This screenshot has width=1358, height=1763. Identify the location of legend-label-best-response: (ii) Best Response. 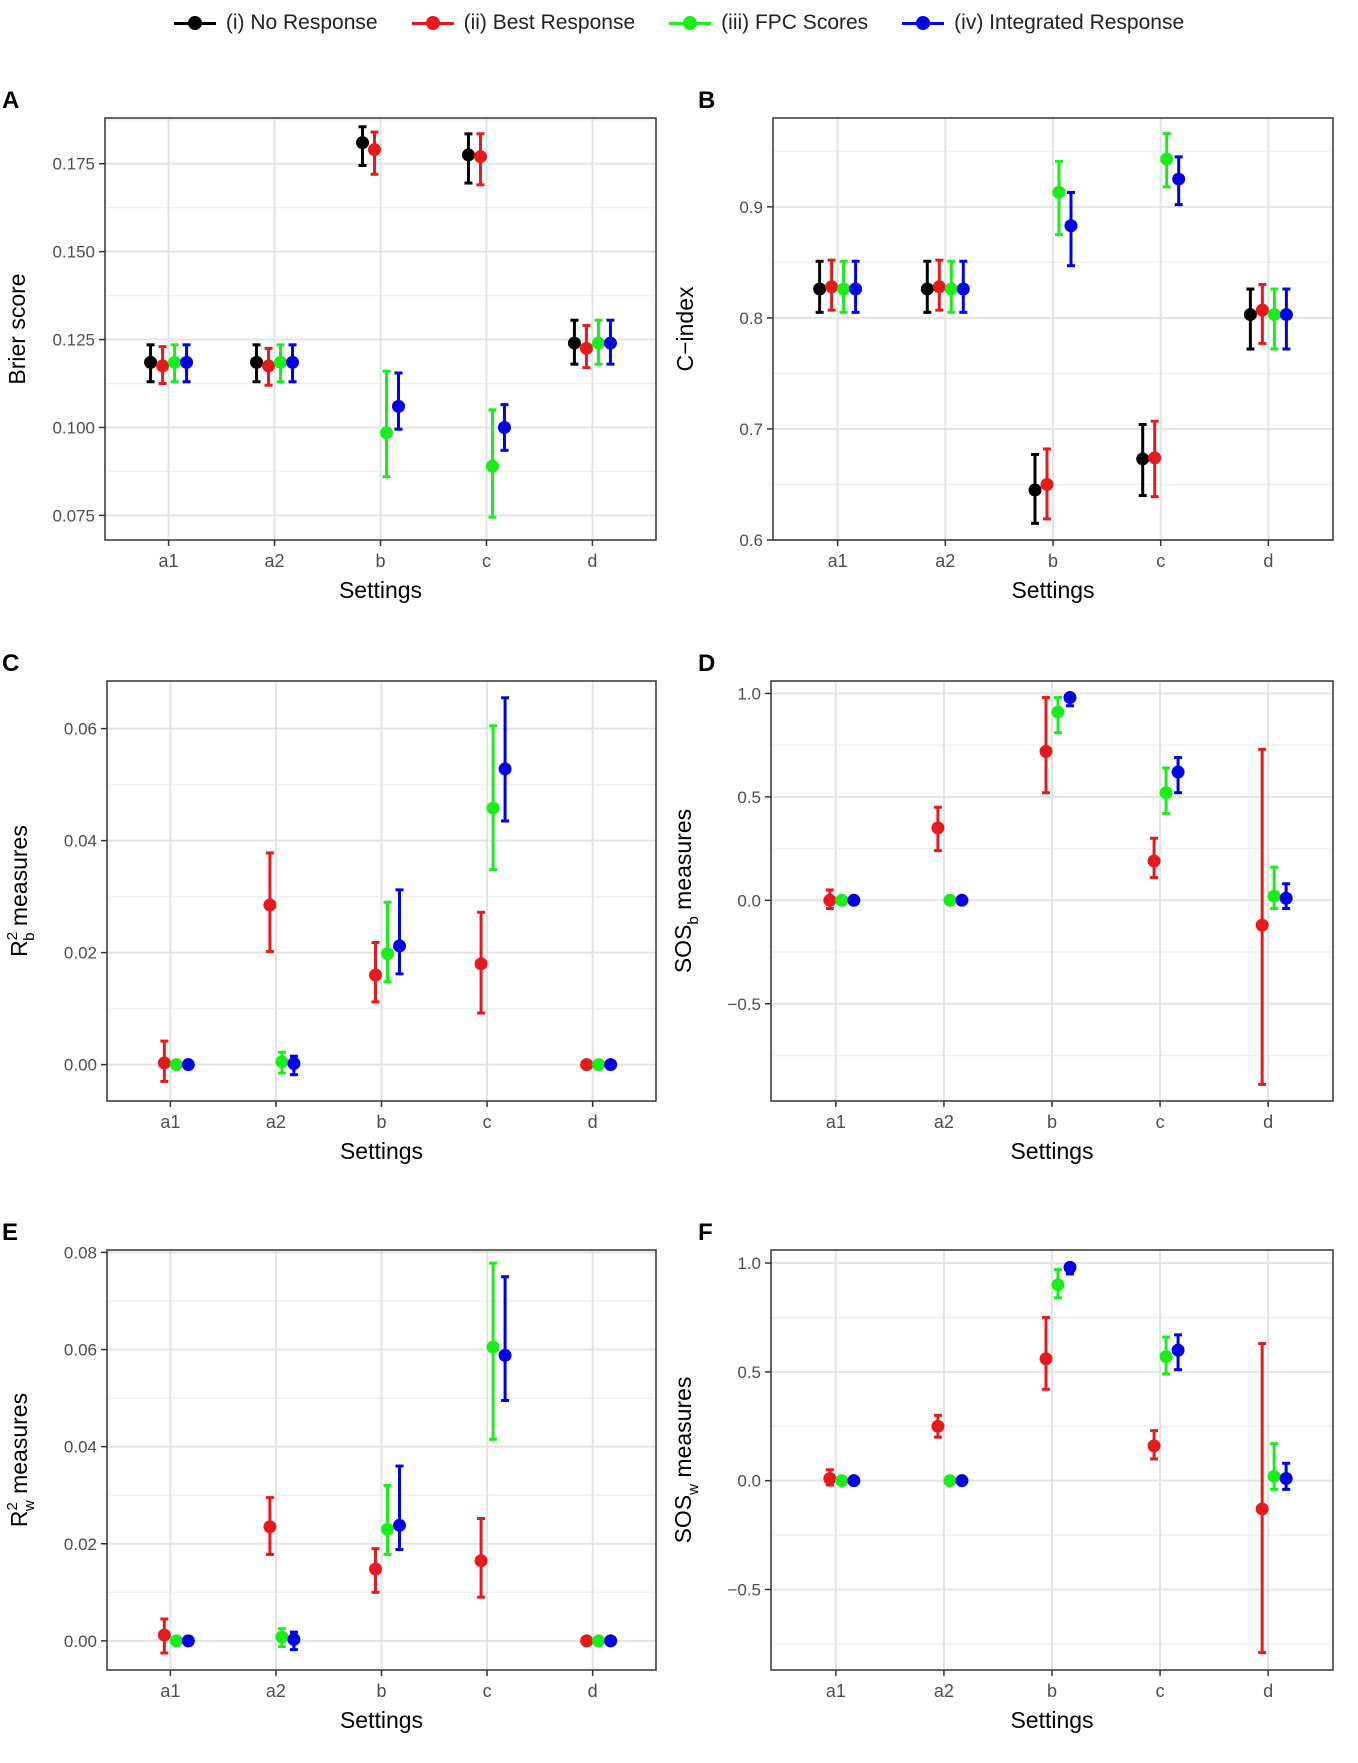
(549, 22).